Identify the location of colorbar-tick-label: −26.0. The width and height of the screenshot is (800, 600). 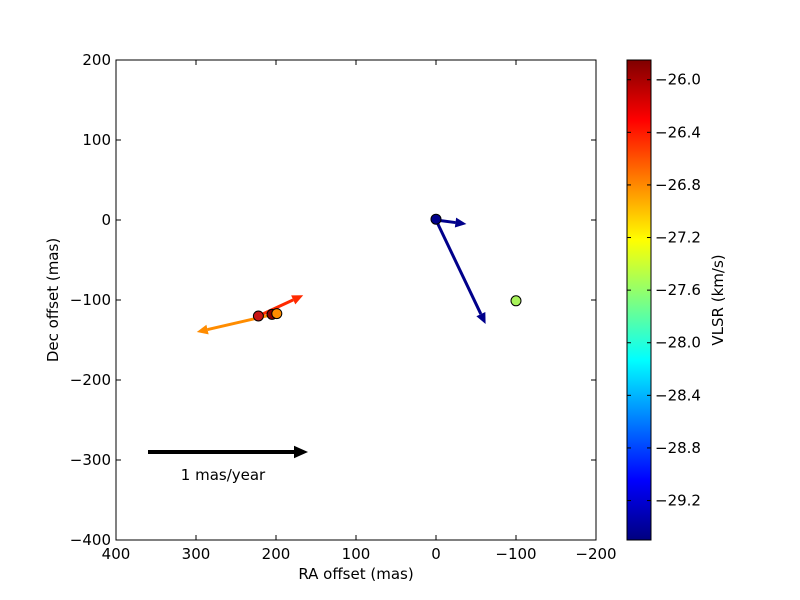
(678, 80).